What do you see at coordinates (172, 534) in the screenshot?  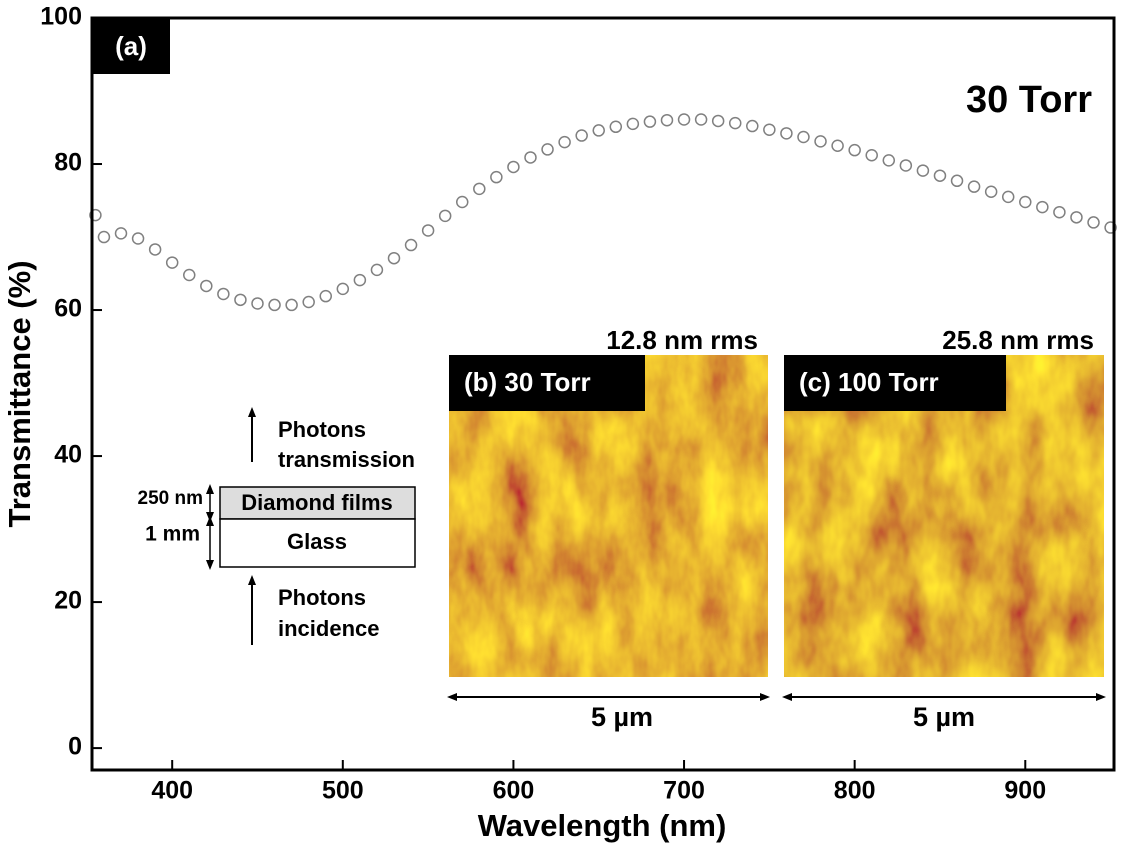 I see `annotation: 1 mm` at bounding box center [172, 534].